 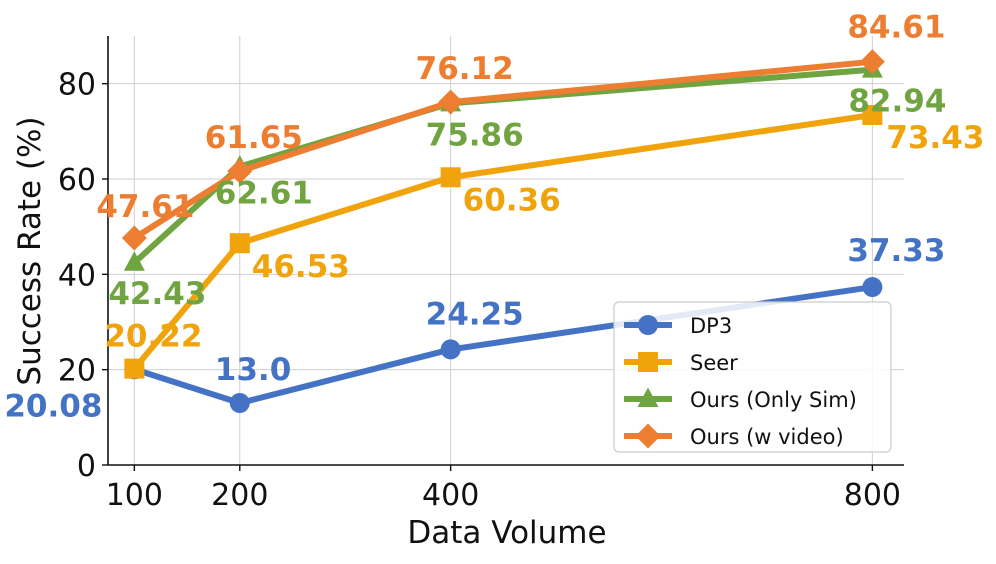 What do you see at coordinates (145, 207) in the screenshot?
I see `data-label: 47.61` at bounding box center [145, 207].